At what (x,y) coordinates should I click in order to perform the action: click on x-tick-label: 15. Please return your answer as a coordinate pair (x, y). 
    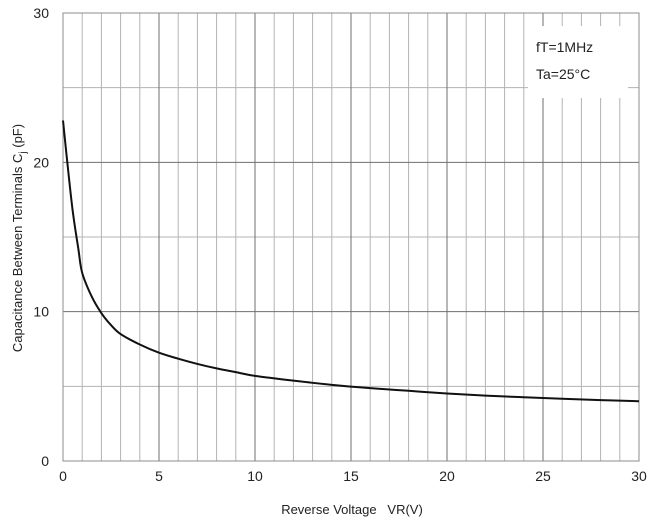
    Looking at the image, I should click on (351, 476).